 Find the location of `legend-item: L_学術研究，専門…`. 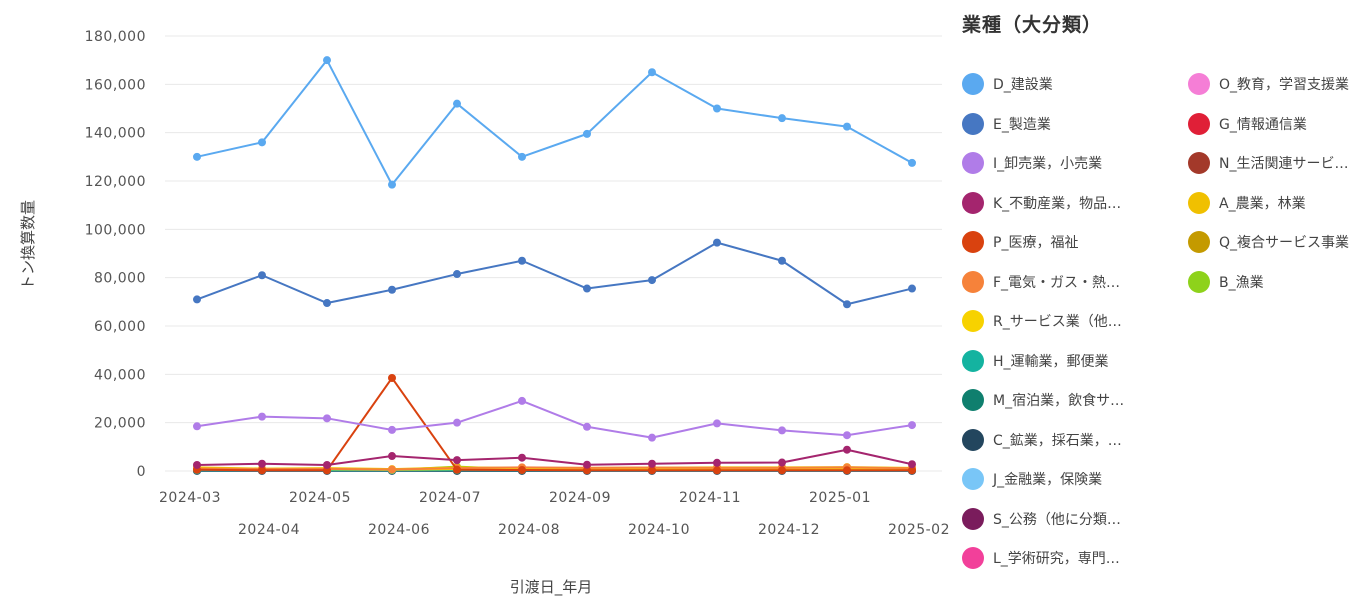

legend-item: L_学術研究，専門… is located at coordinates (1041, 558).